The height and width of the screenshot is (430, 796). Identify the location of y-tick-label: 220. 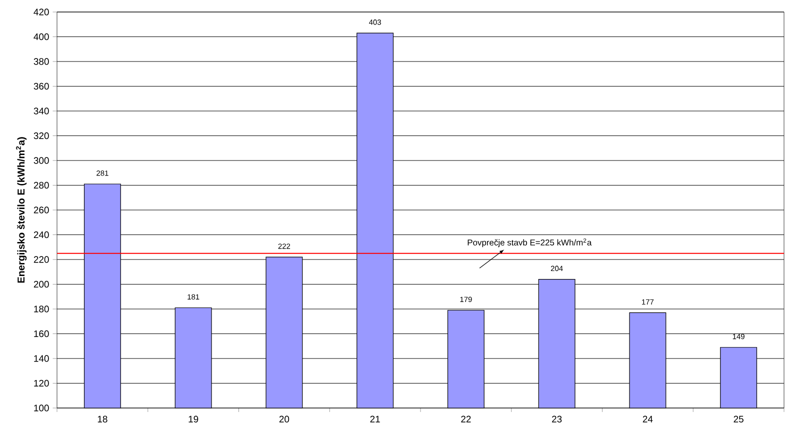
(41, 259).